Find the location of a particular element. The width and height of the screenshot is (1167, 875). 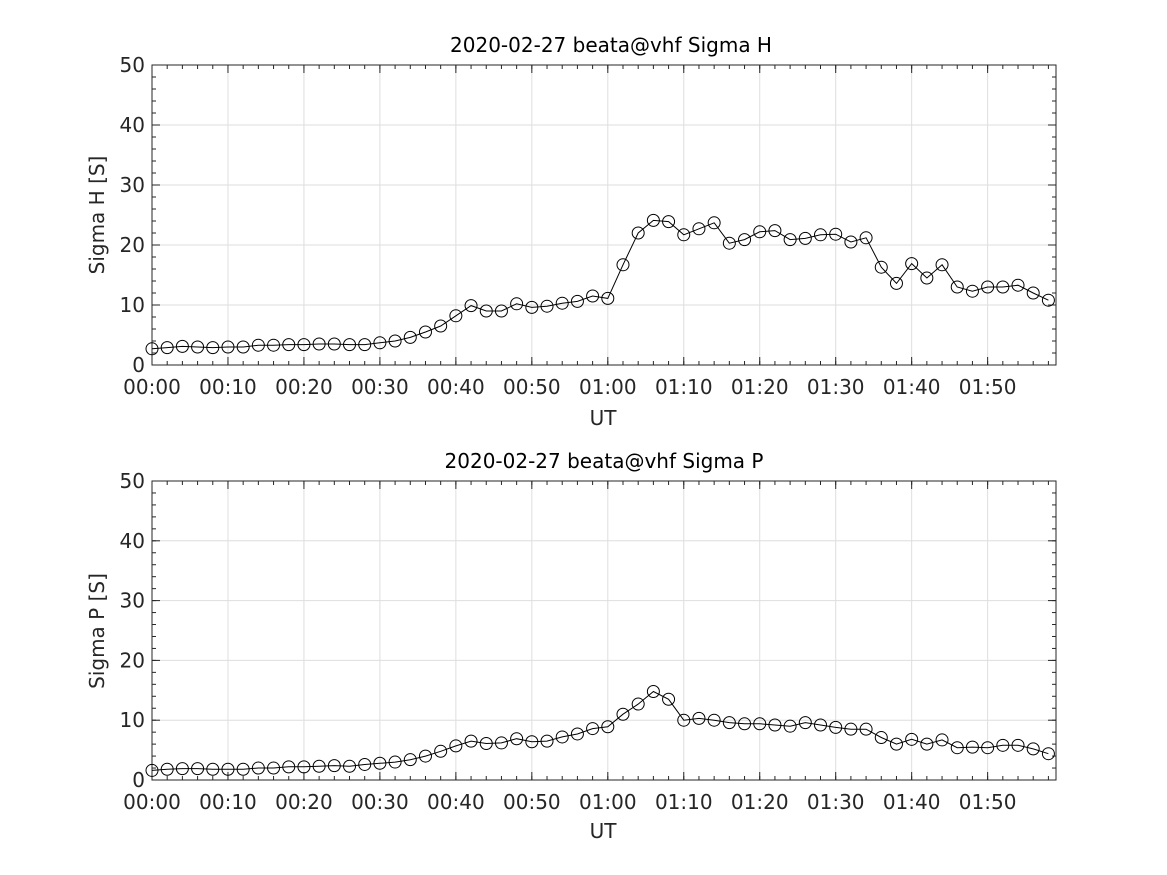

x-tick-label: 00:50 is located at coordinates (532, 802).